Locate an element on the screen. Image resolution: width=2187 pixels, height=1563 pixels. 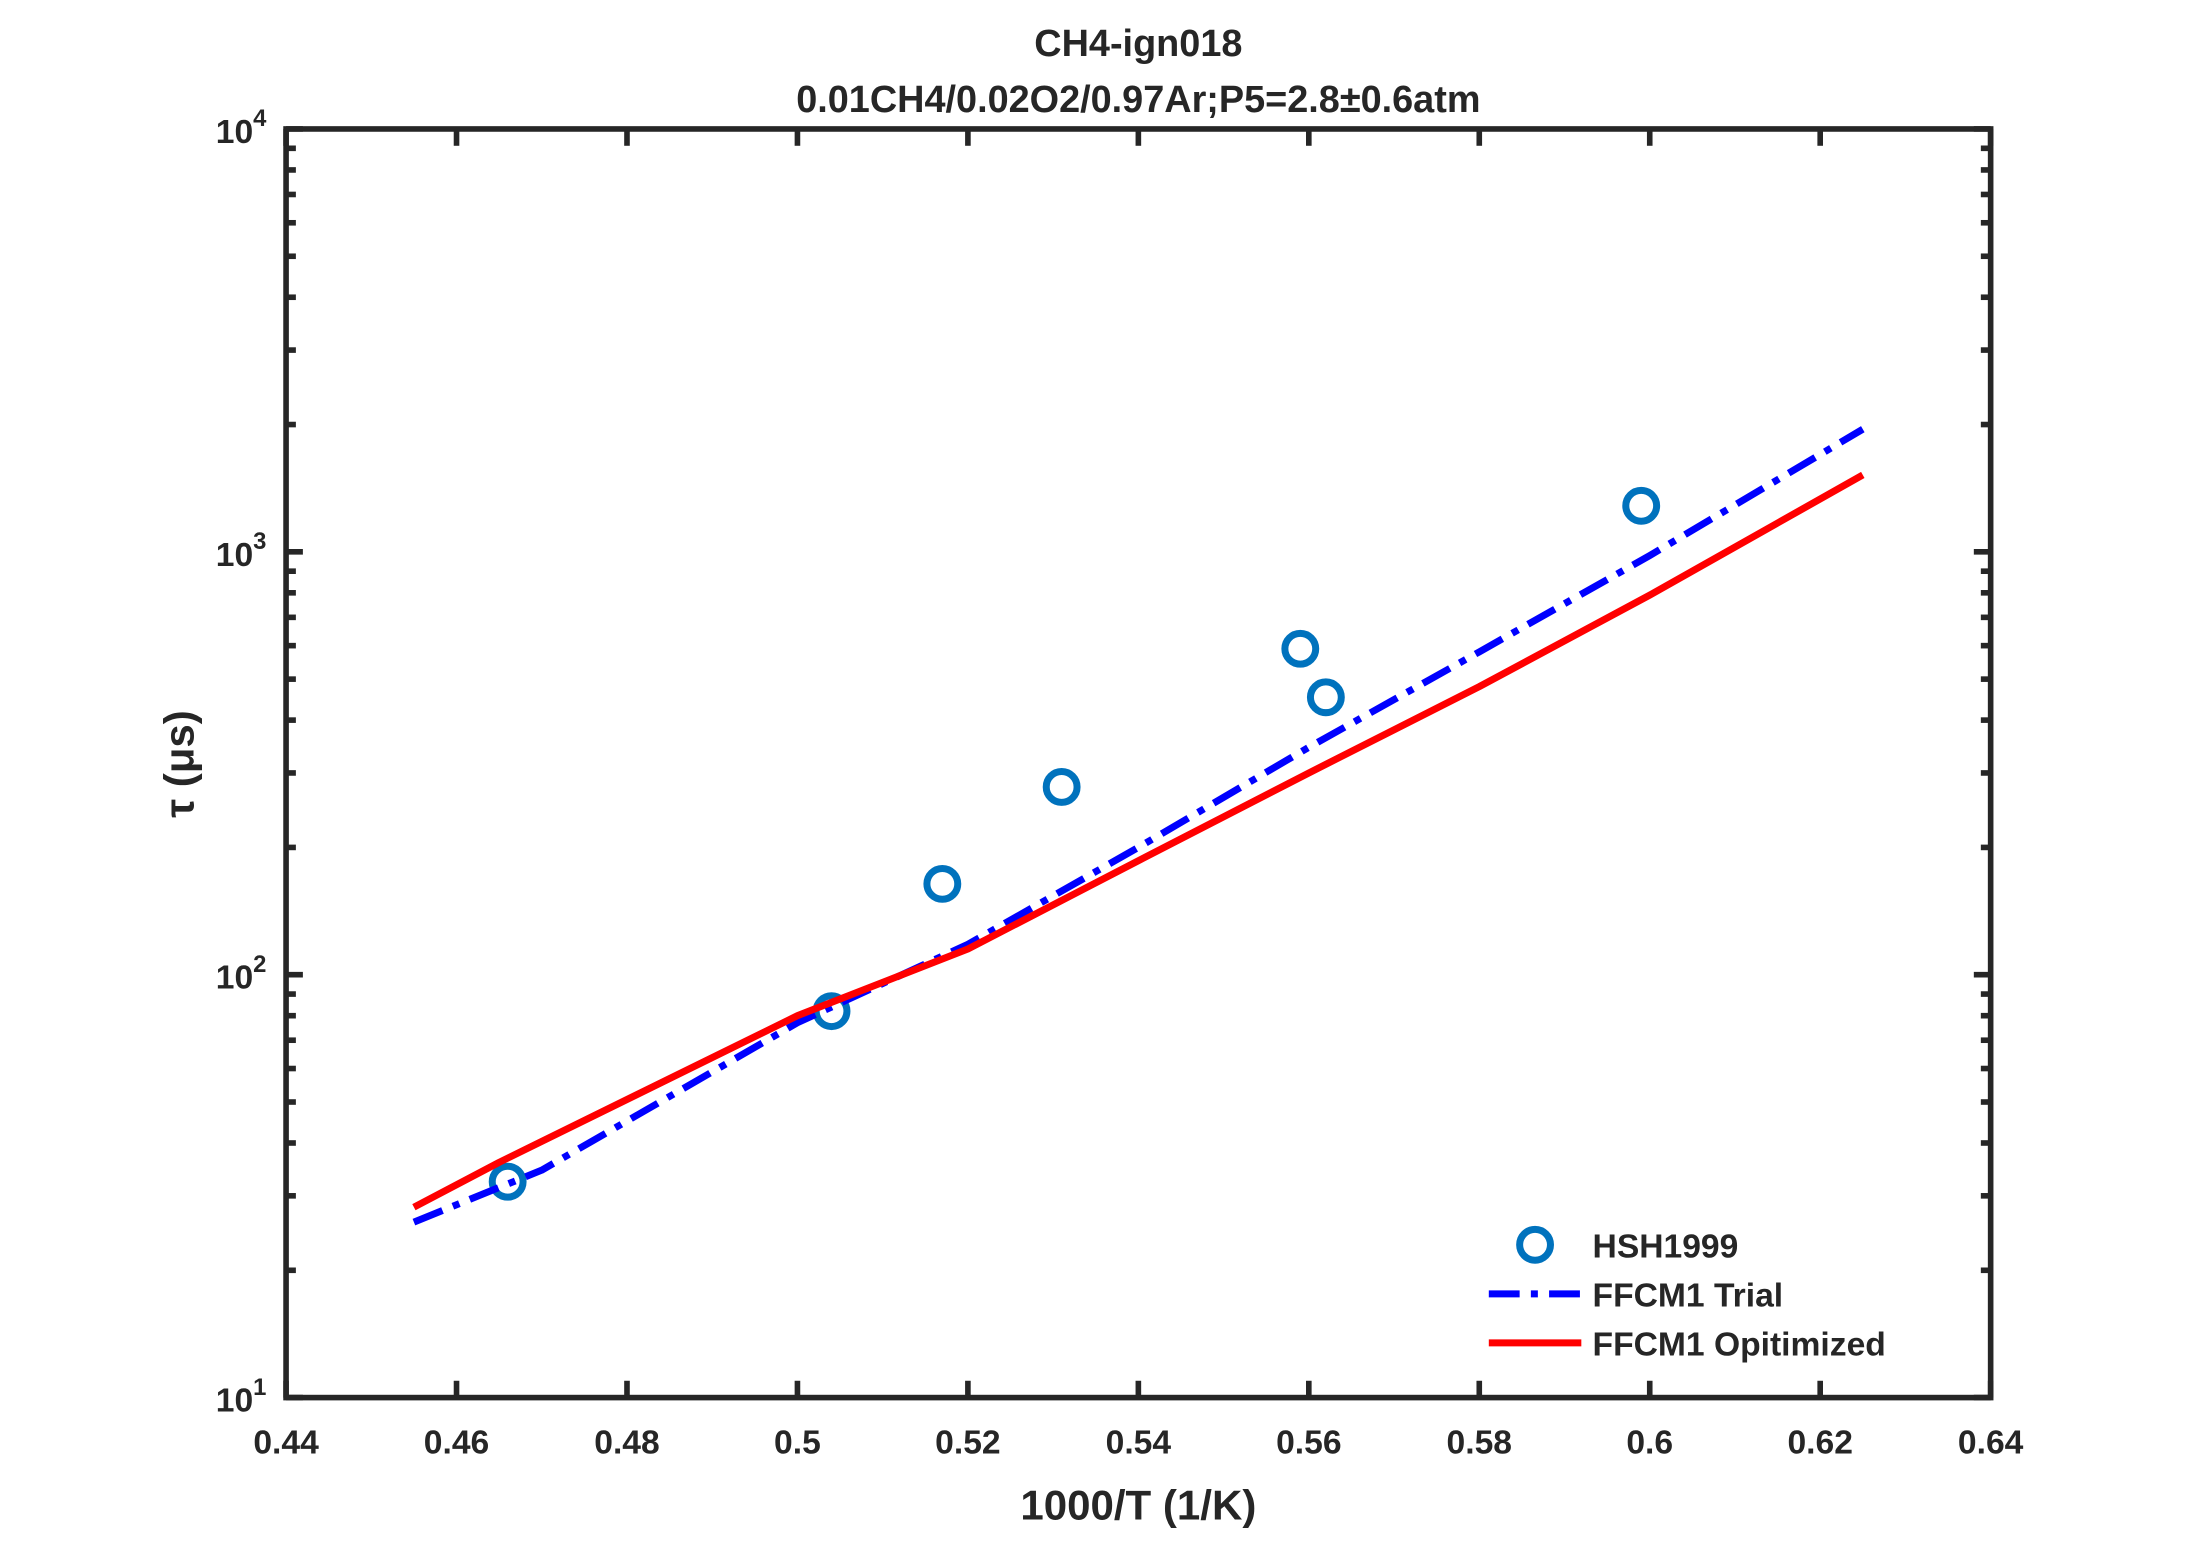
x-tick-label: 0.56 is located at coordinates (1308, 1443).